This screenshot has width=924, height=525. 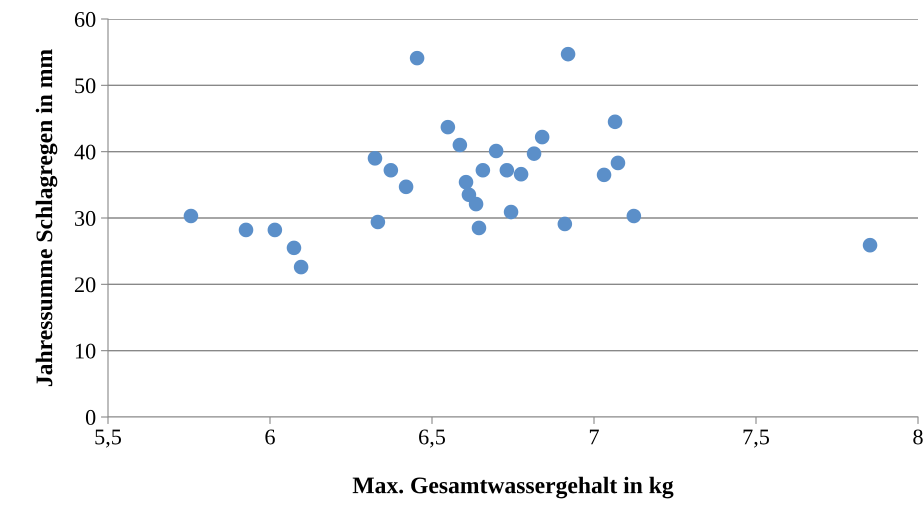 What do you see at coordinates (918, 436) in the screenshot?
I see `x-tick-label: 8` at bounding box center [918, 436].